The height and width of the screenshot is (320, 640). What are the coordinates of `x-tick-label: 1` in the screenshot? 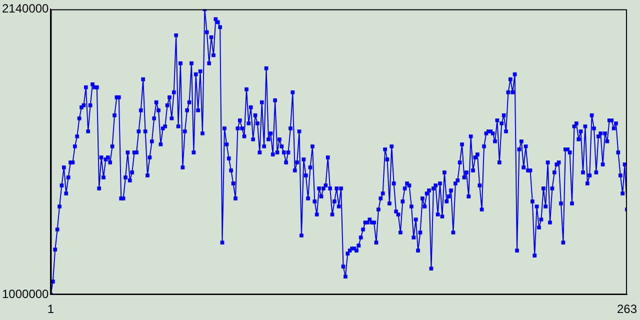 It's located at (50, 309).